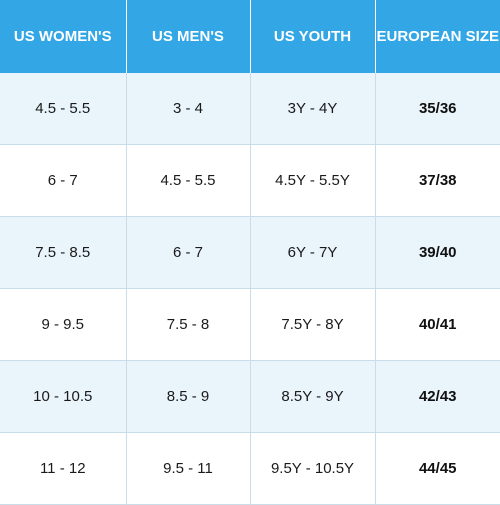 The height and width of the screenshot is (505, 500). I want to click on table-row: 10 - 10.5 8.5 - 9 8.5Y - 9Y 42/43, so click(250, 396).